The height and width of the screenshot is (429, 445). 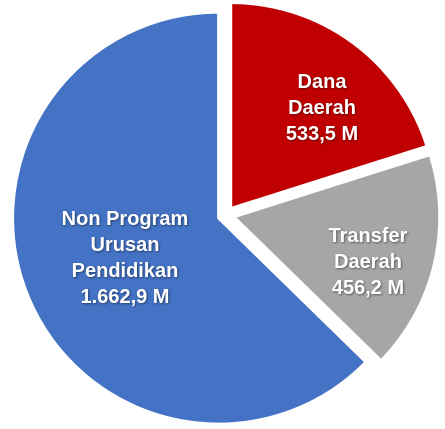 I want to click on slice-label: Dana Daerah 533,5 M, so click(x=322, y=108).